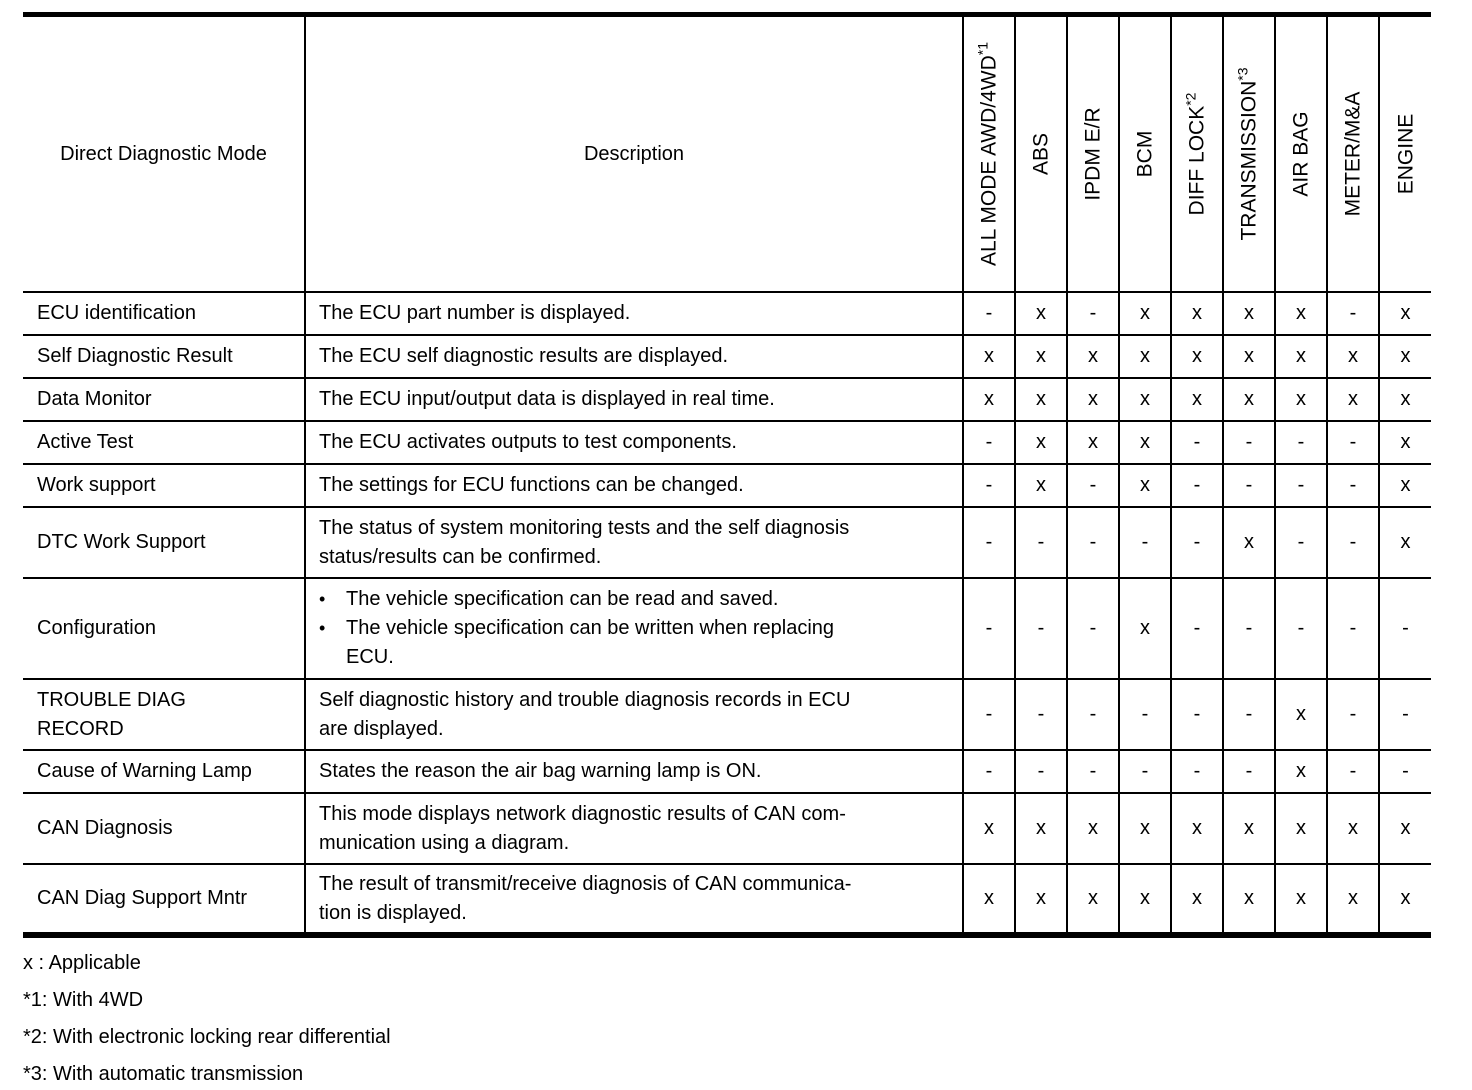 Image resolution: width=1472 pixels, height=1090 pixels. What do you see at coordinates (164, 628) in the screenshot?
I see `mode-cell: Configuration` at bounding box center [164, 628].